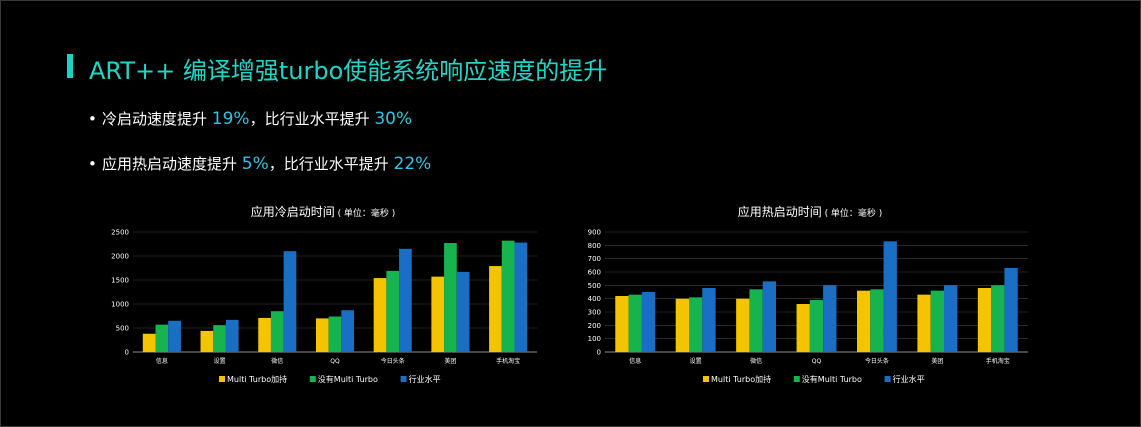  What do you see at coordinates (810, 211) in the screenshot?
I see `chart-title: 应用热启动时间 ( 单位：毫秒 )` at bounding box center [810, 211].